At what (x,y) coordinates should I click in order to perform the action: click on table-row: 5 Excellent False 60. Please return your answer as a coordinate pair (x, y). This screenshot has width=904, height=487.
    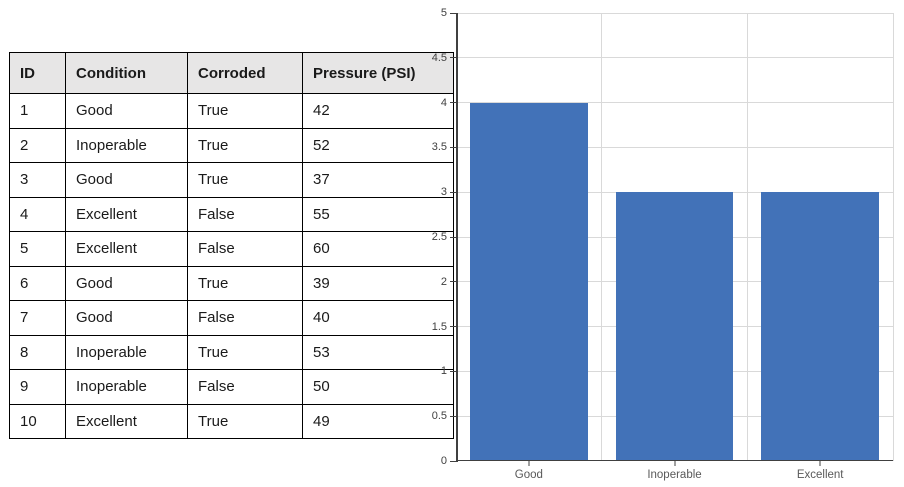
    Looking at the image, I should click on (231, 249).